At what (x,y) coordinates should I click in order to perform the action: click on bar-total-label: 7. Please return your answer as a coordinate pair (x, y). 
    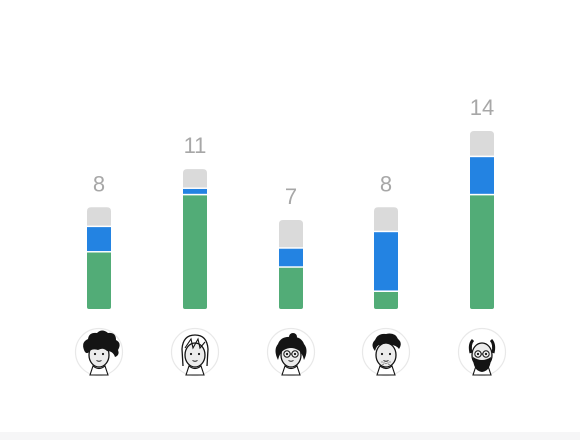
    Looking at the image, I should click on (291, 196).